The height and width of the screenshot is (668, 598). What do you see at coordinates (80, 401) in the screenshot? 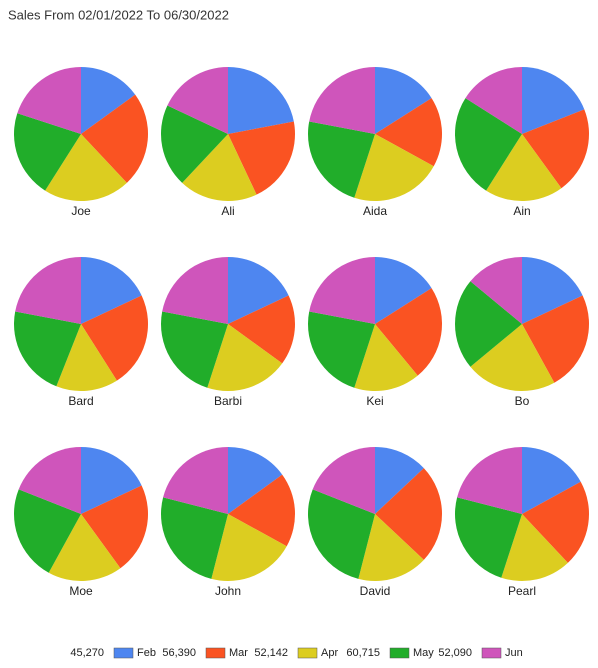
I see `pie-label: Bard` at bounding box center [80, 401].